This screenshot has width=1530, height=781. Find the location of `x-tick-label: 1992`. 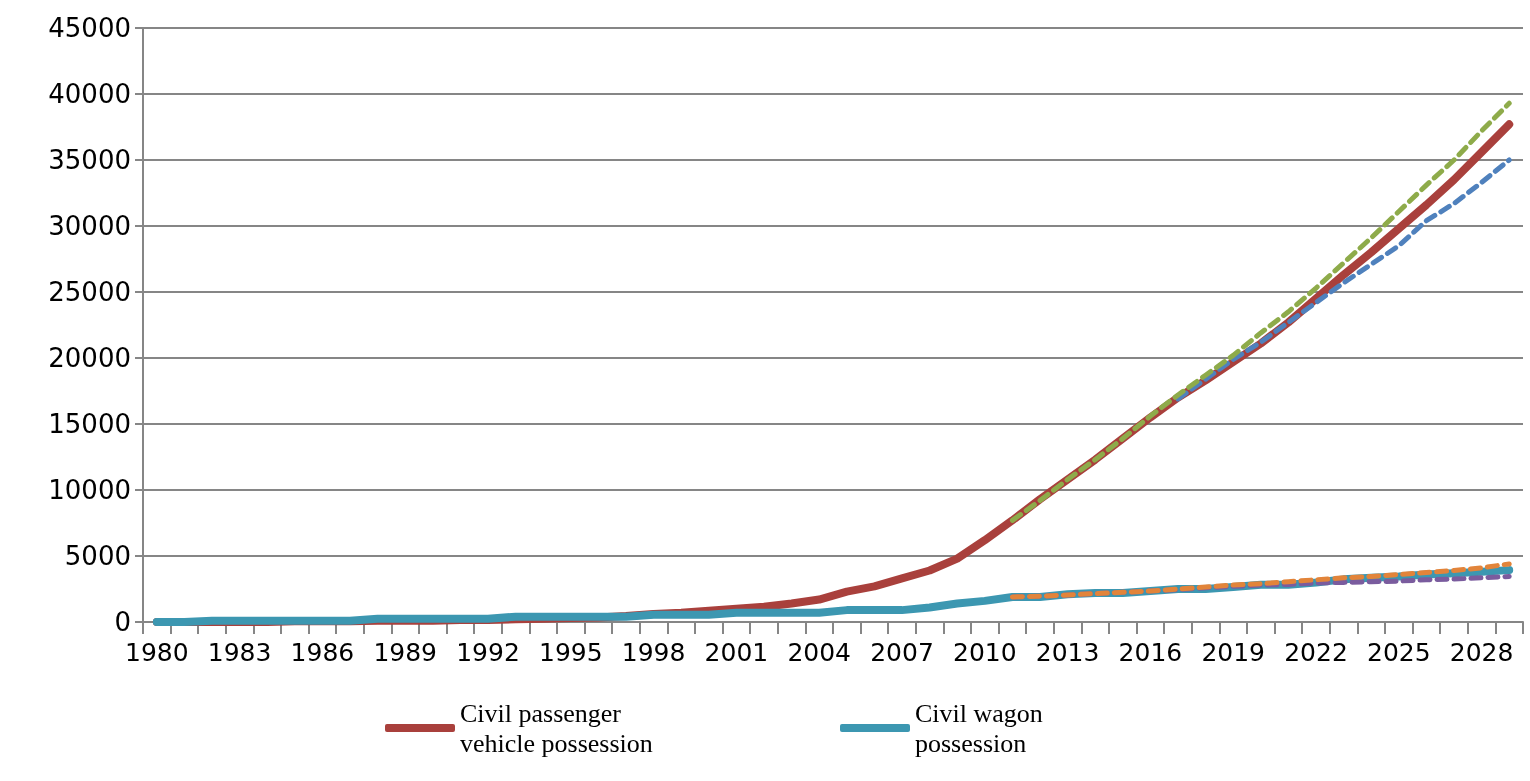

x-tick-label: 1992 is located at coordinates (488, 652).